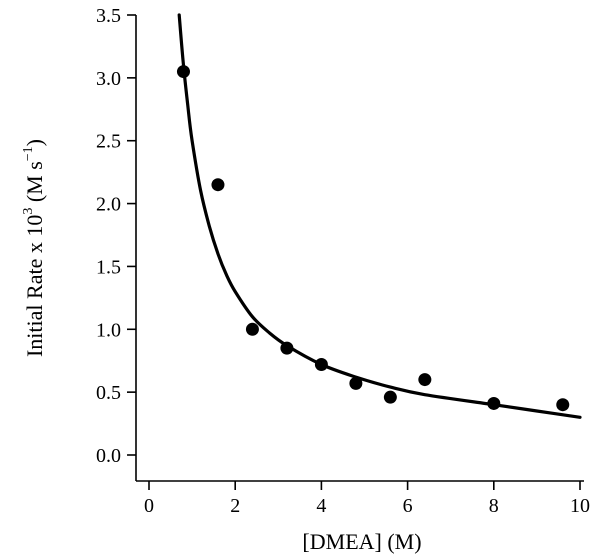 The image size is (600, 559). I want to click on y-axis-label: Initial Rate x 103 (M s−1), so click(34, 248).